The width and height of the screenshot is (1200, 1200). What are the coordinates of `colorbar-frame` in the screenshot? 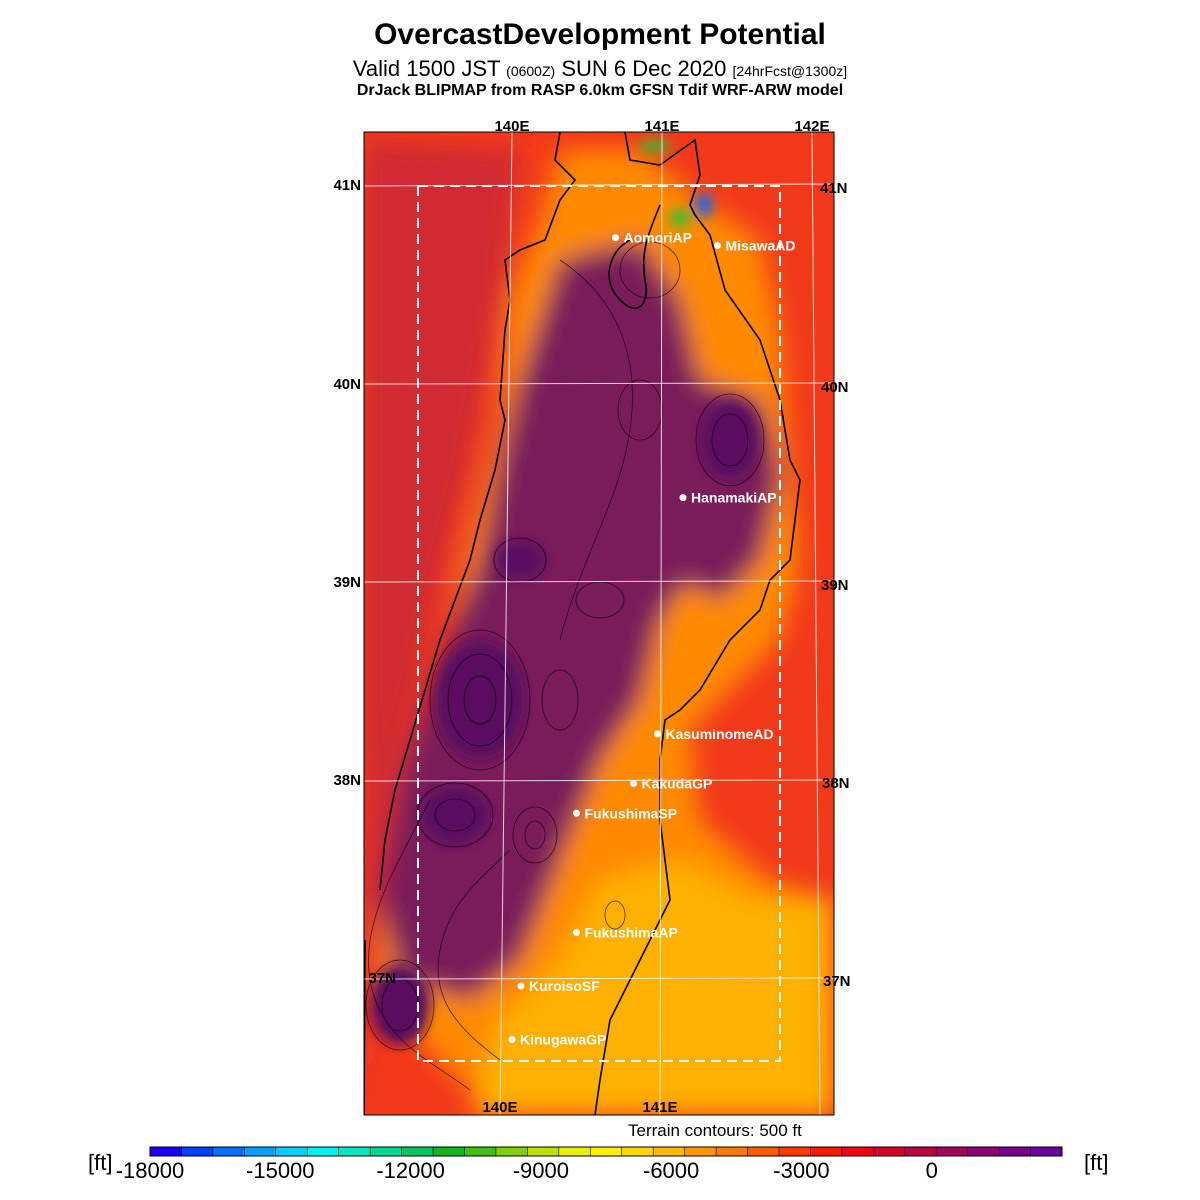 It's located at (606, 1151).